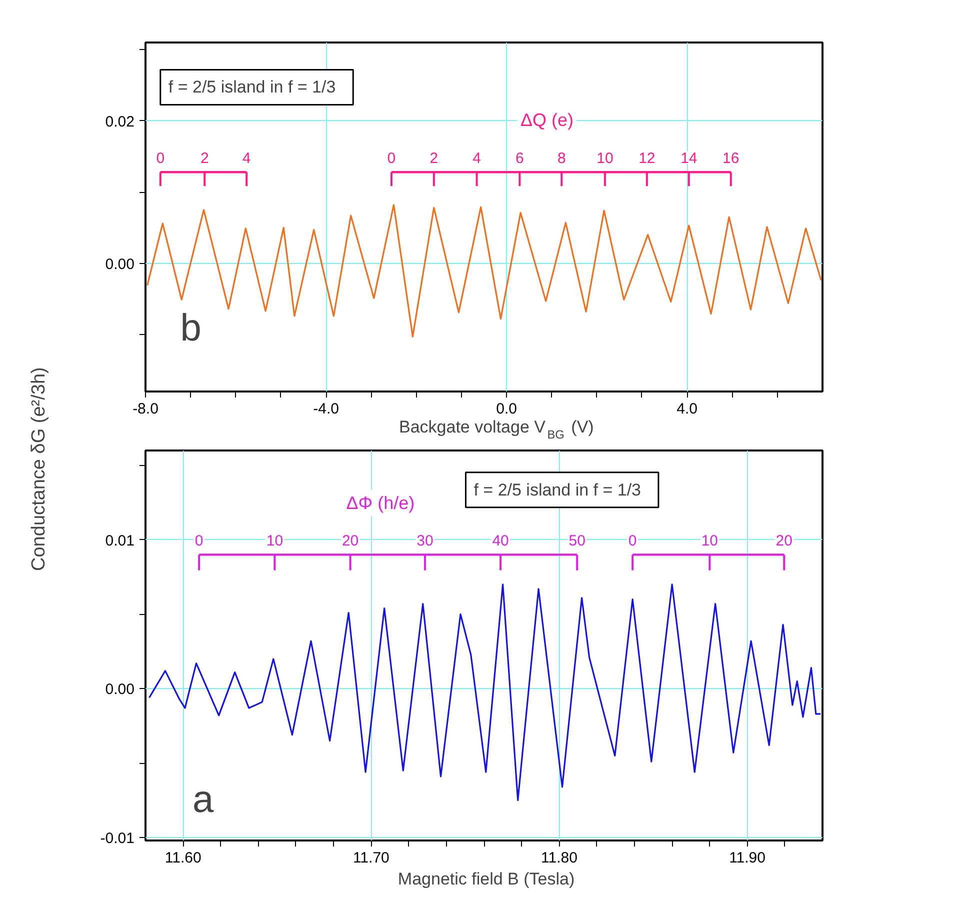 Image resolution: width=978 pixels, height=906 pixels. What do you see at coordinates (380, 502) in the screenshot?
I see `annotation: ΔΦ (h/e)` at bounding box center [380, 502].